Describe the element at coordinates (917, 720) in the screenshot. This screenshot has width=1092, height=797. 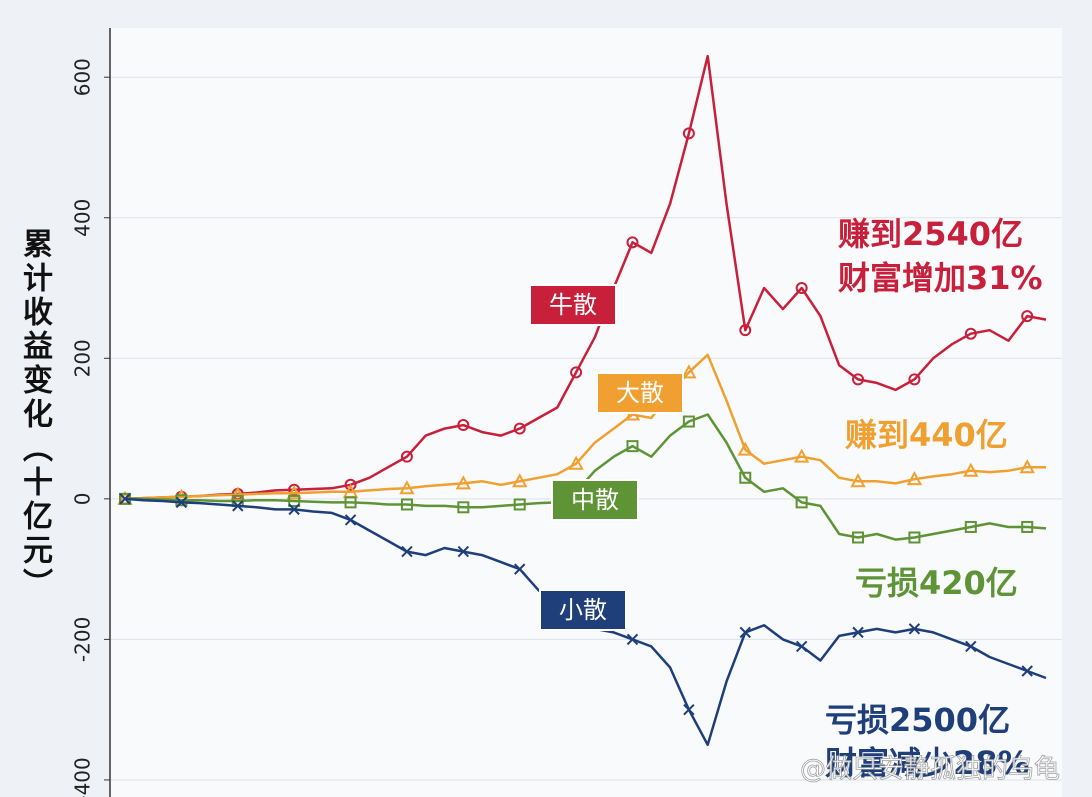
I see `annotation: 亏损2500亿` at that location.